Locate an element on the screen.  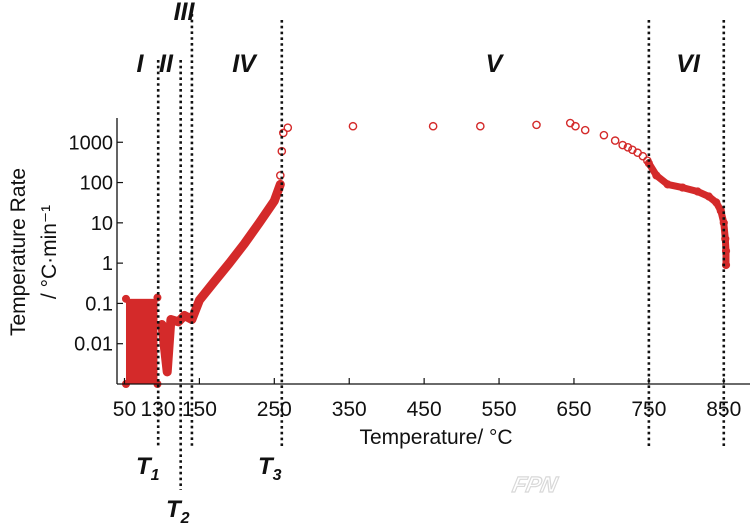
tail-trail is located at coordinates (687, 214).